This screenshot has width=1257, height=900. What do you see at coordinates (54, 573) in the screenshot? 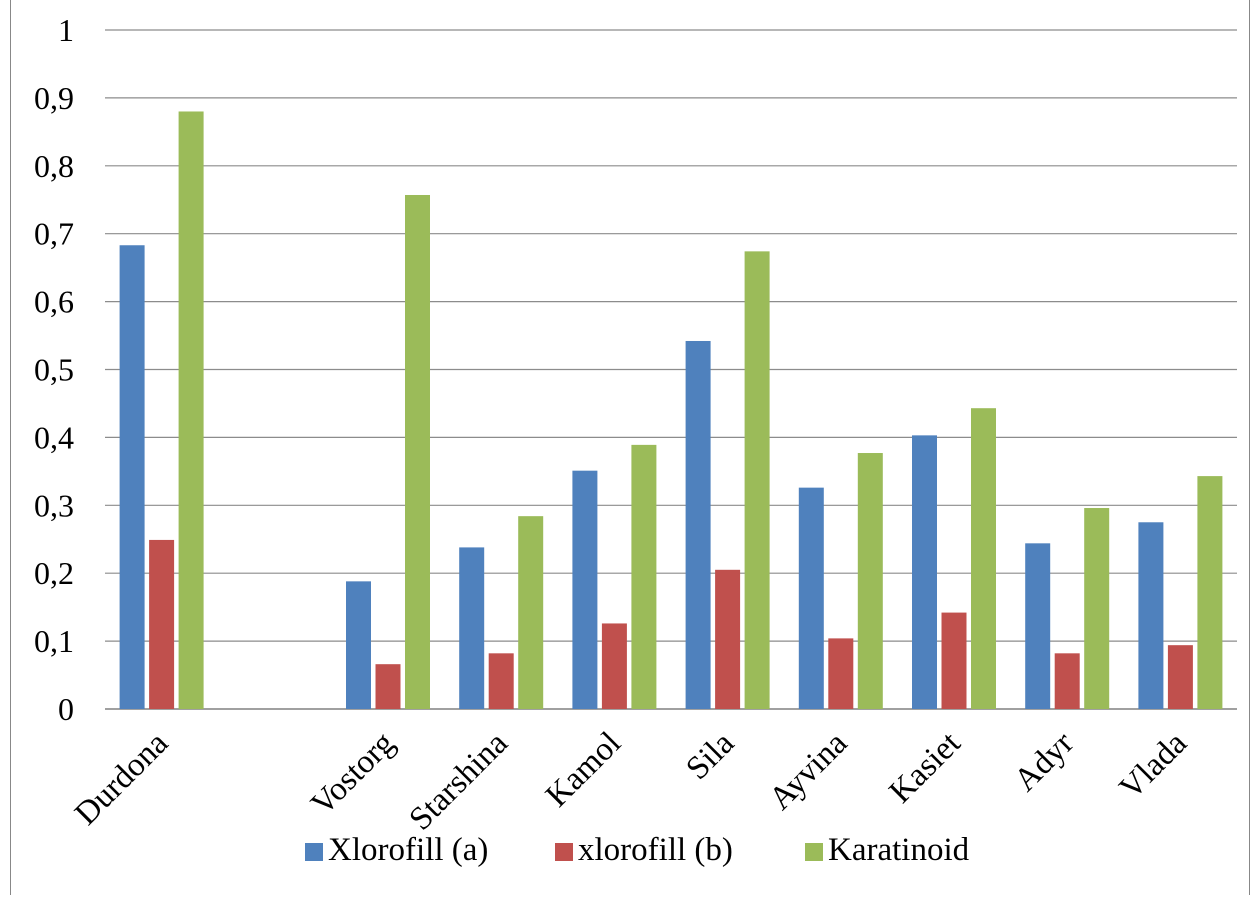
I see `y-tick-label: 0,2` at bounding box center [54, 573].